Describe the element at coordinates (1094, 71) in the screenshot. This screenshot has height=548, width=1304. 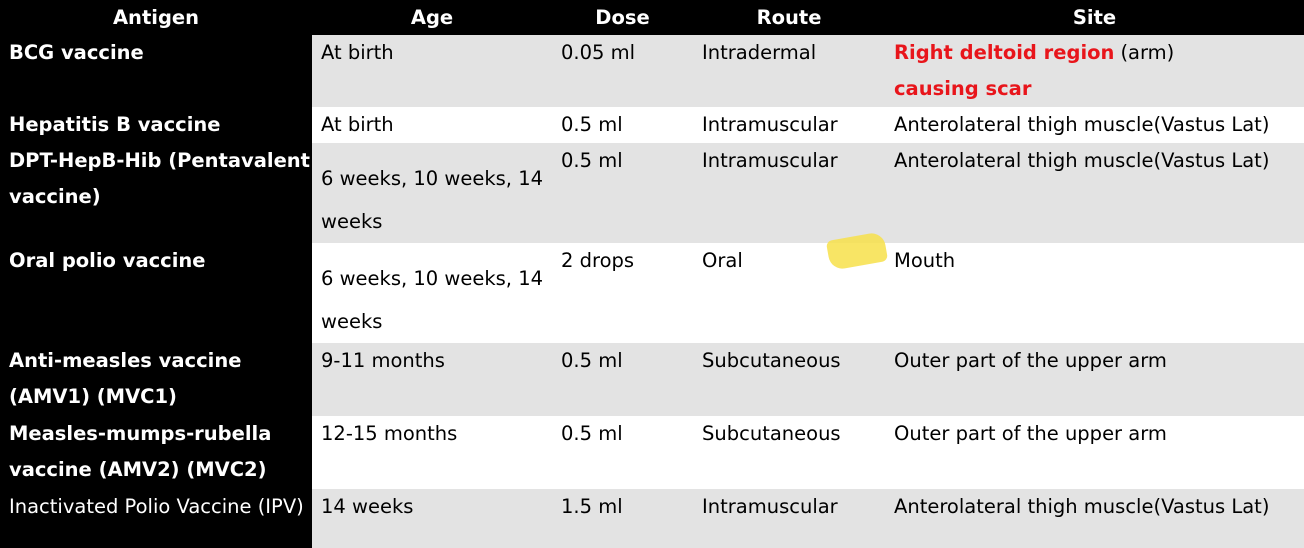
I see `site-cell: Right deltoid region (arm) causing scar` at that location.